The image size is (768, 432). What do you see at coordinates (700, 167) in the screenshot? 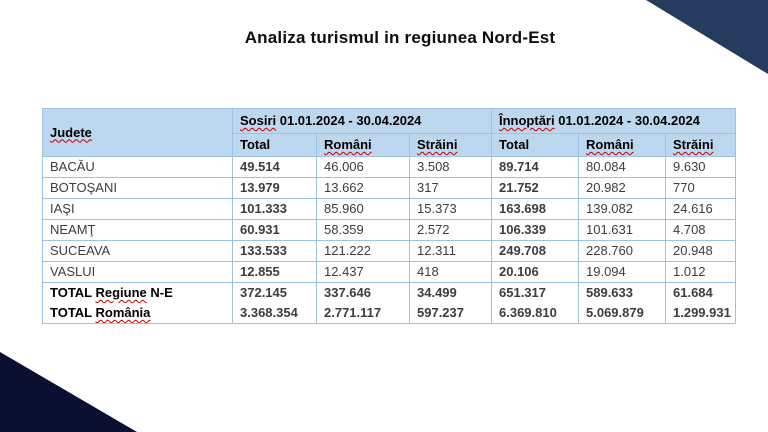
I see `value-cell: 9.630` at bounding box center [700, 167].